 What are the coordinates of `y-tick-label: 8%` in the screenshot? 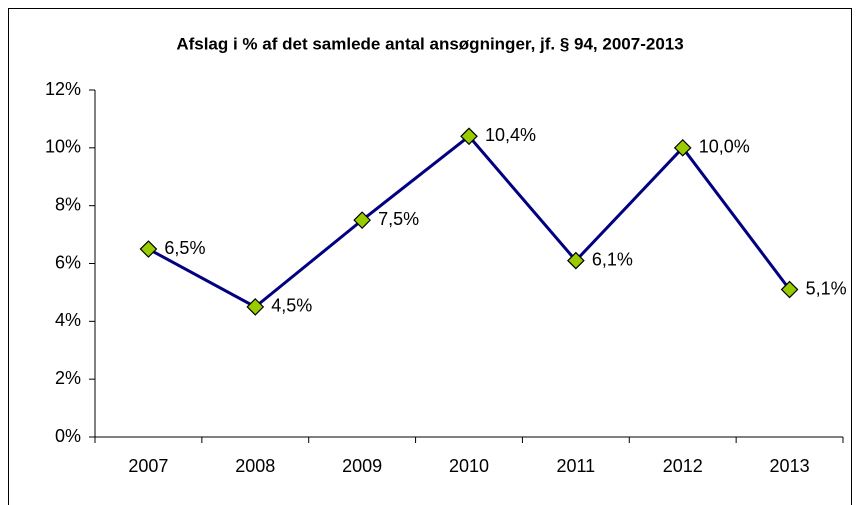 It's located at (68, 204).